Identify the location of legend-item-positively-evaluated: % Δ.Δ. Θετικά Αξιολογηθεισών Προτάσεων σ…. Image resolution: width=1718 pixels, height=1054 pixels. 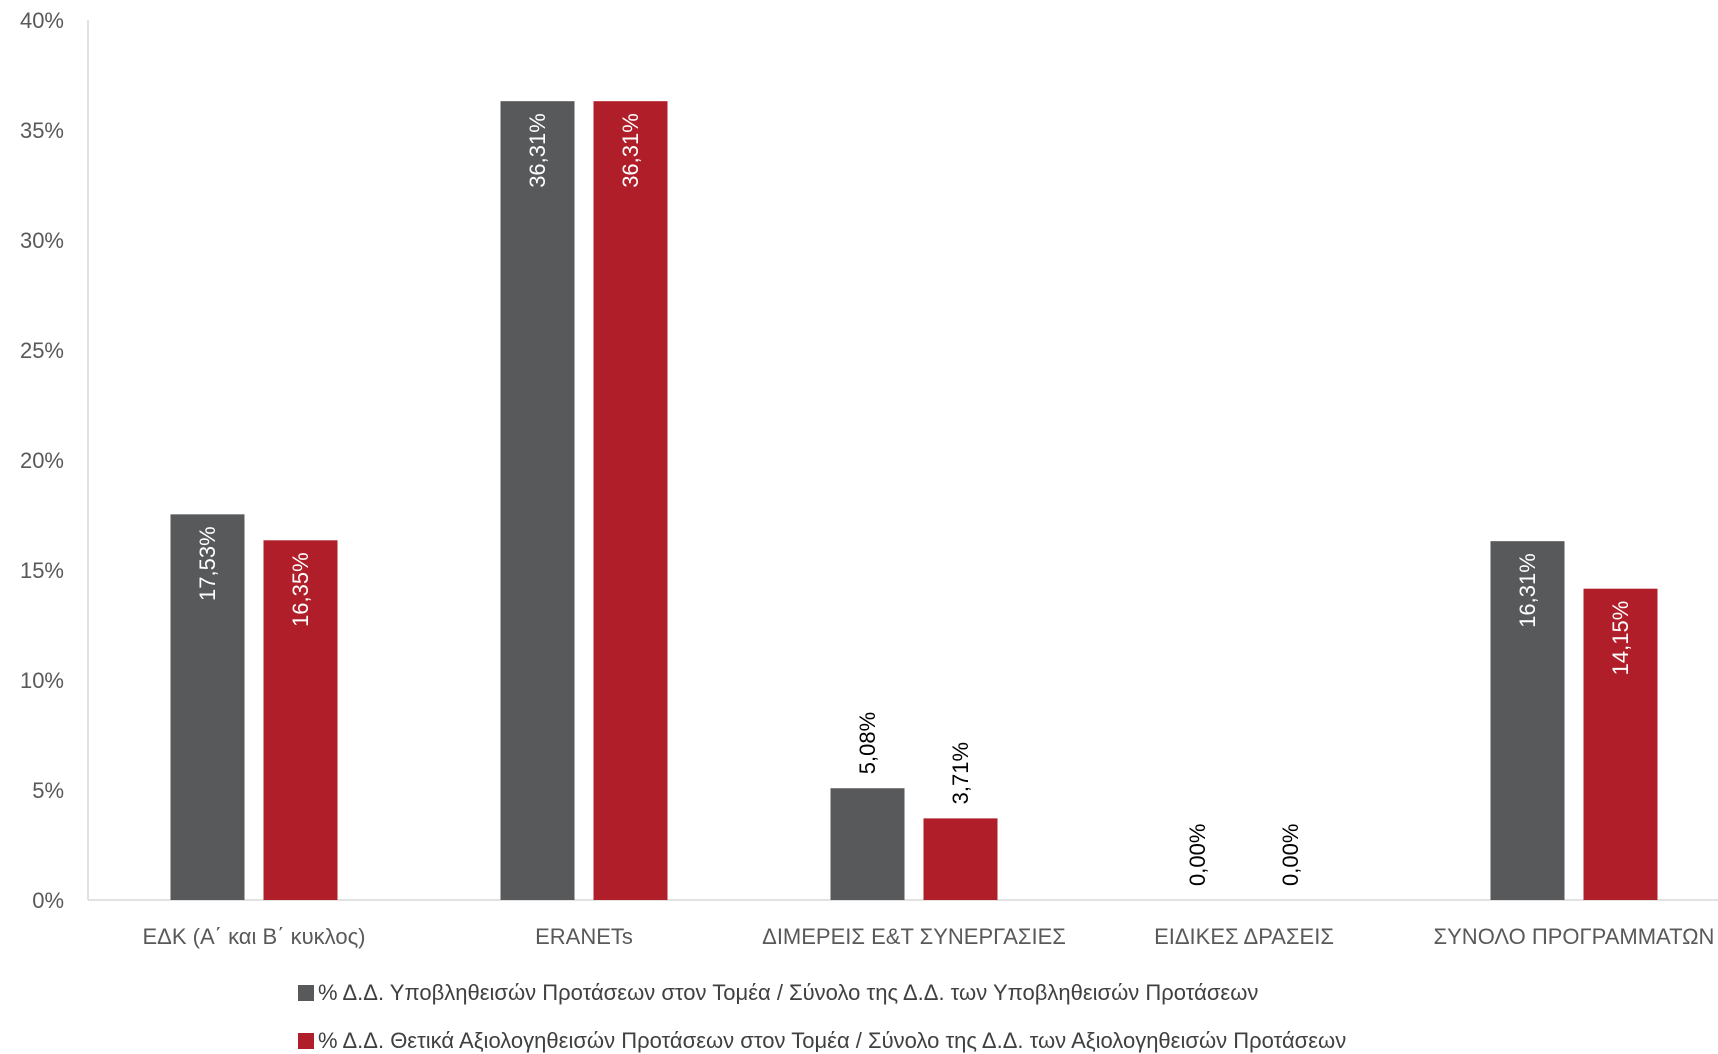
(822, 1041).